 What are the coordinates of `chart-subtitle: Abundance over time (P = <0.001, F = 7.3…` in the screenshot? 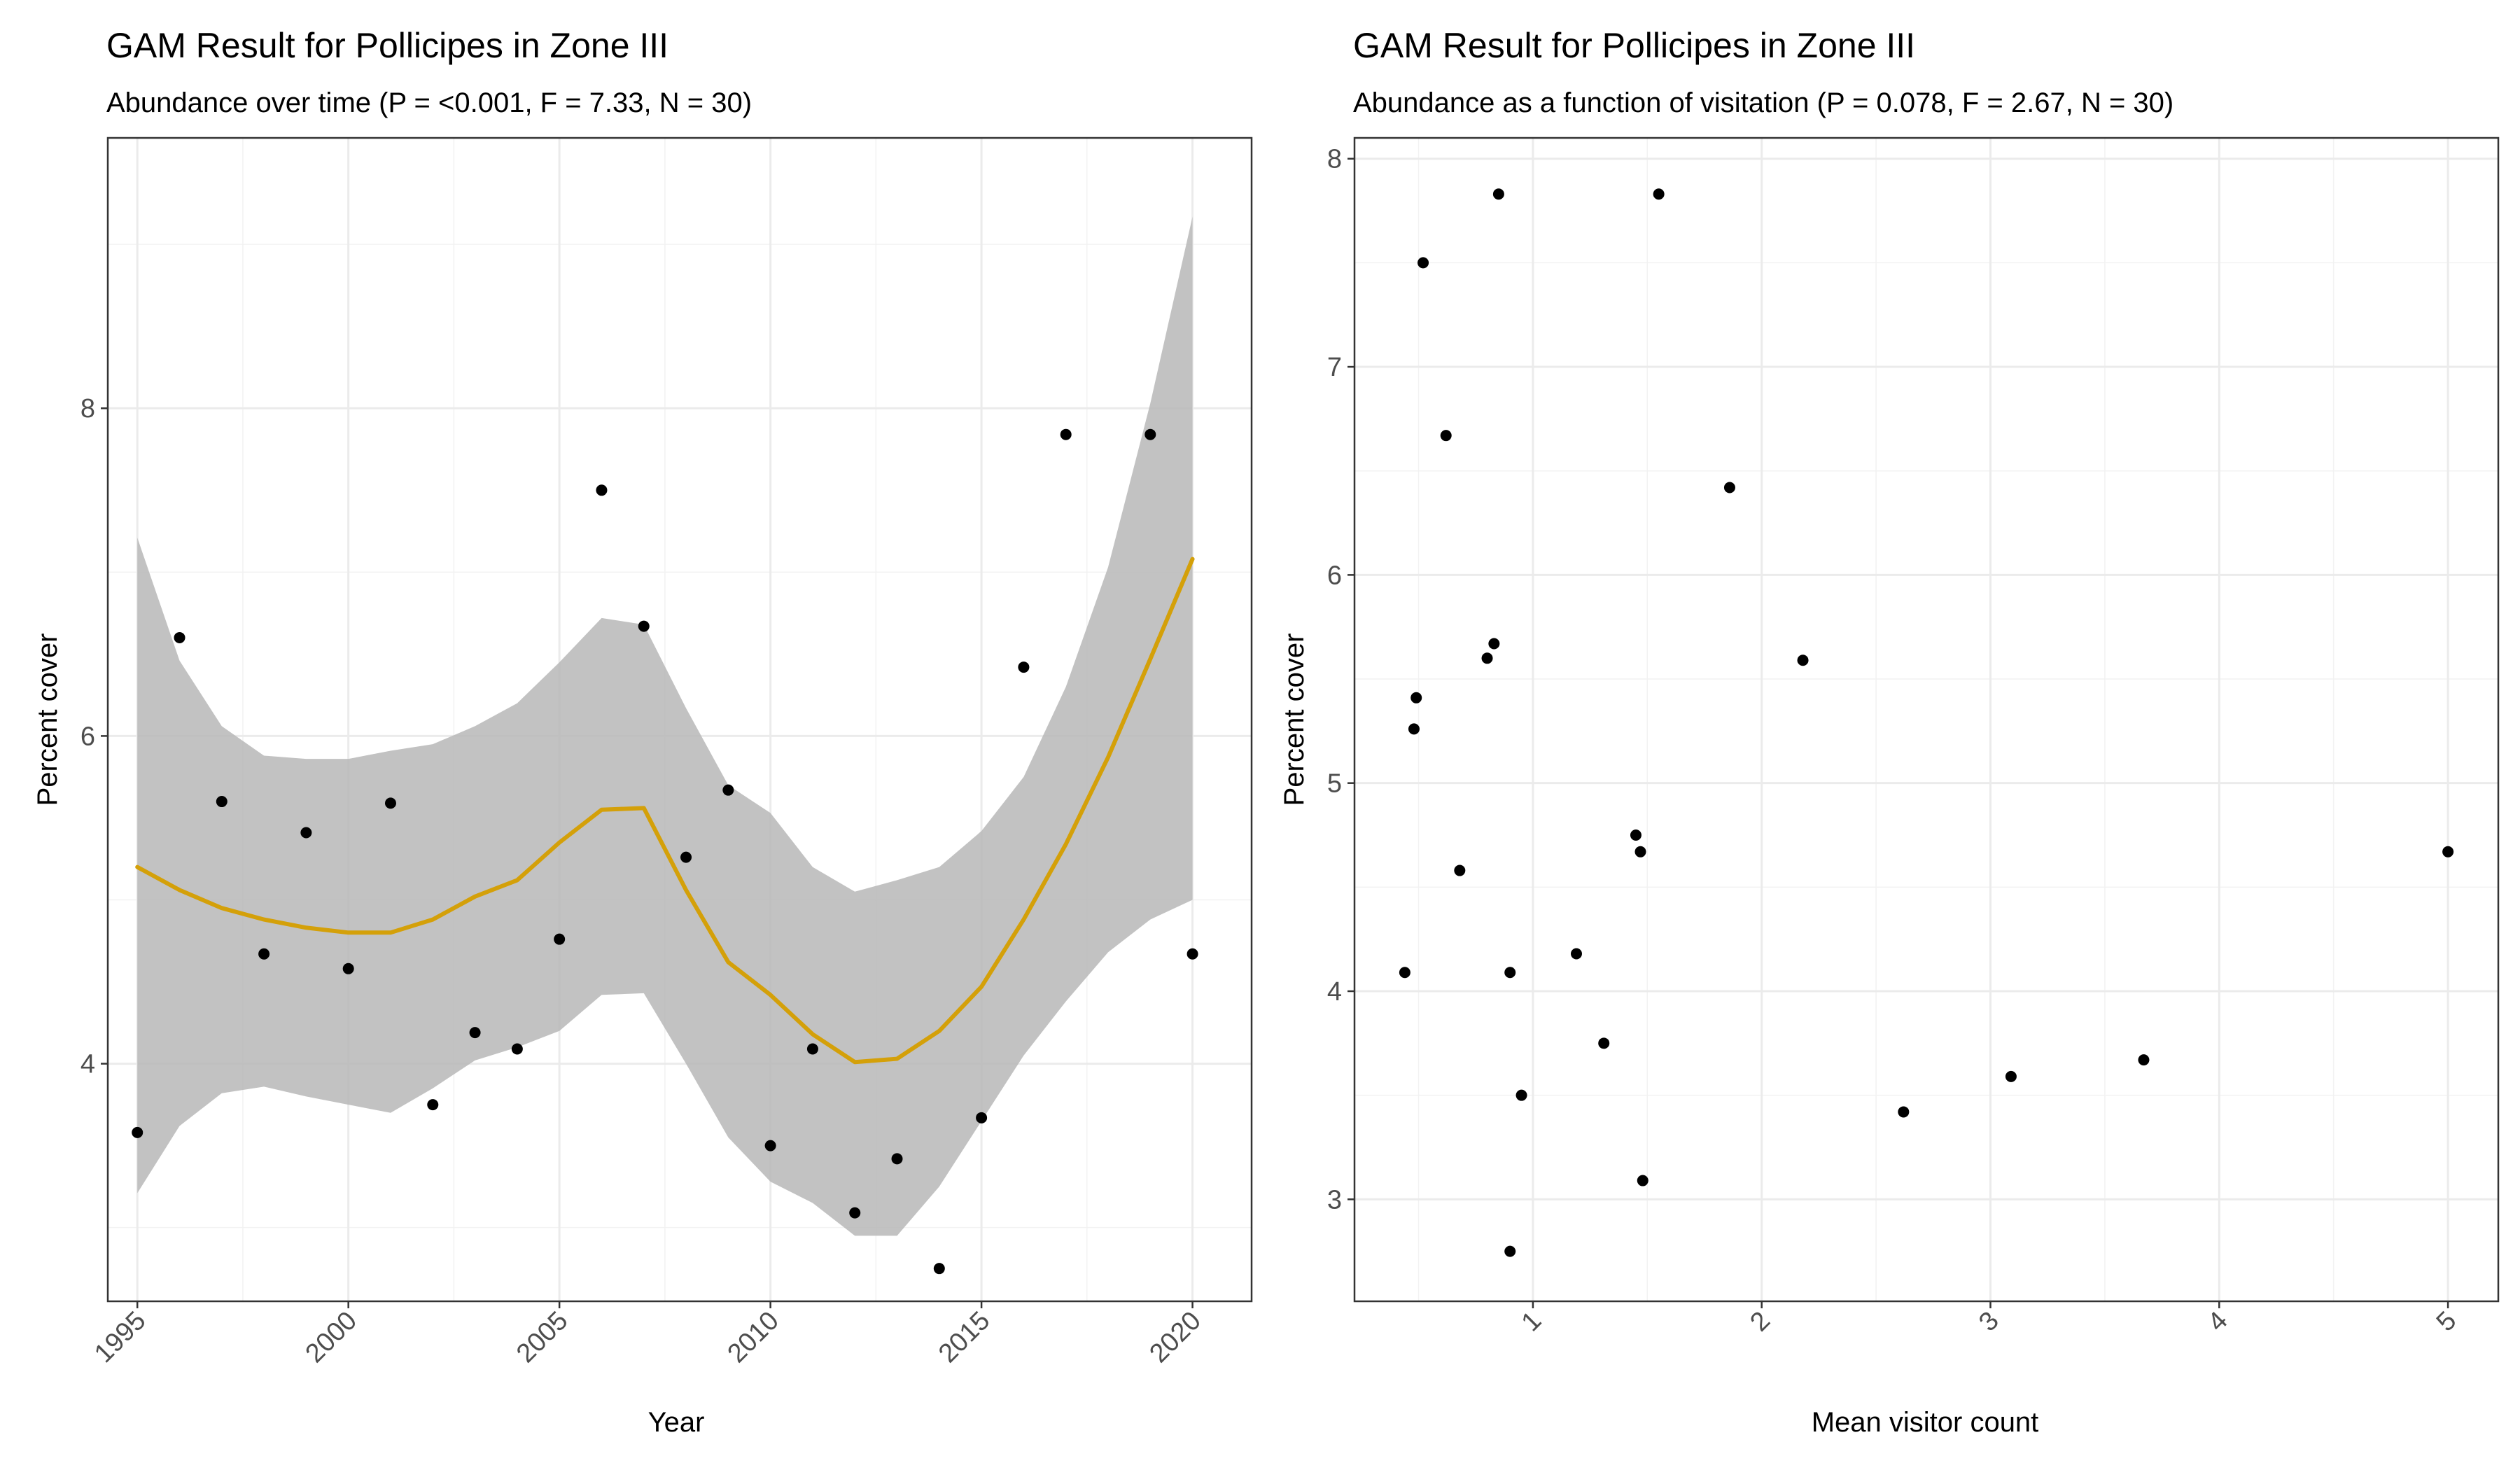 It's located at (429, 103).